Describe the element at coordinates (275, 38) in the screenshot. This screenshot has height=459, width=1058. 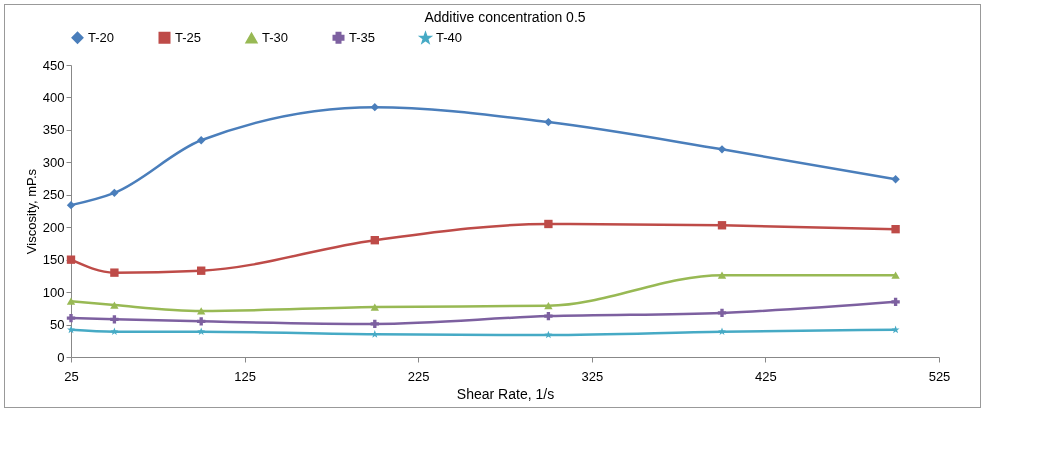
I see `legend-label: T-30` at that location.